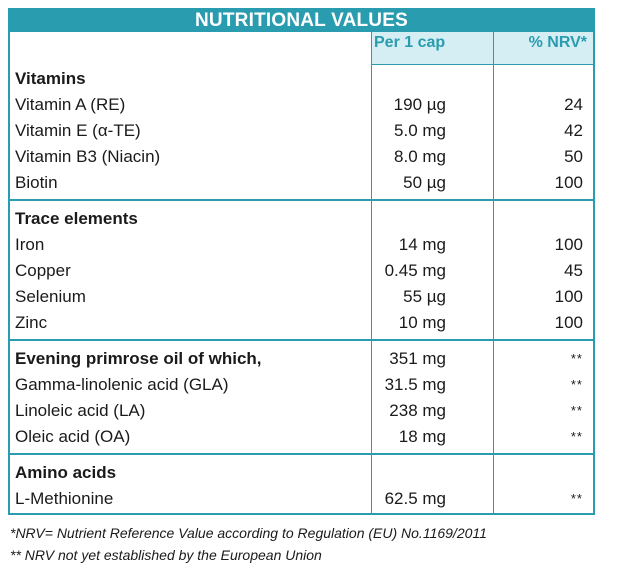  I want to click on nutrient-nrv: 50, so click(573, 156).